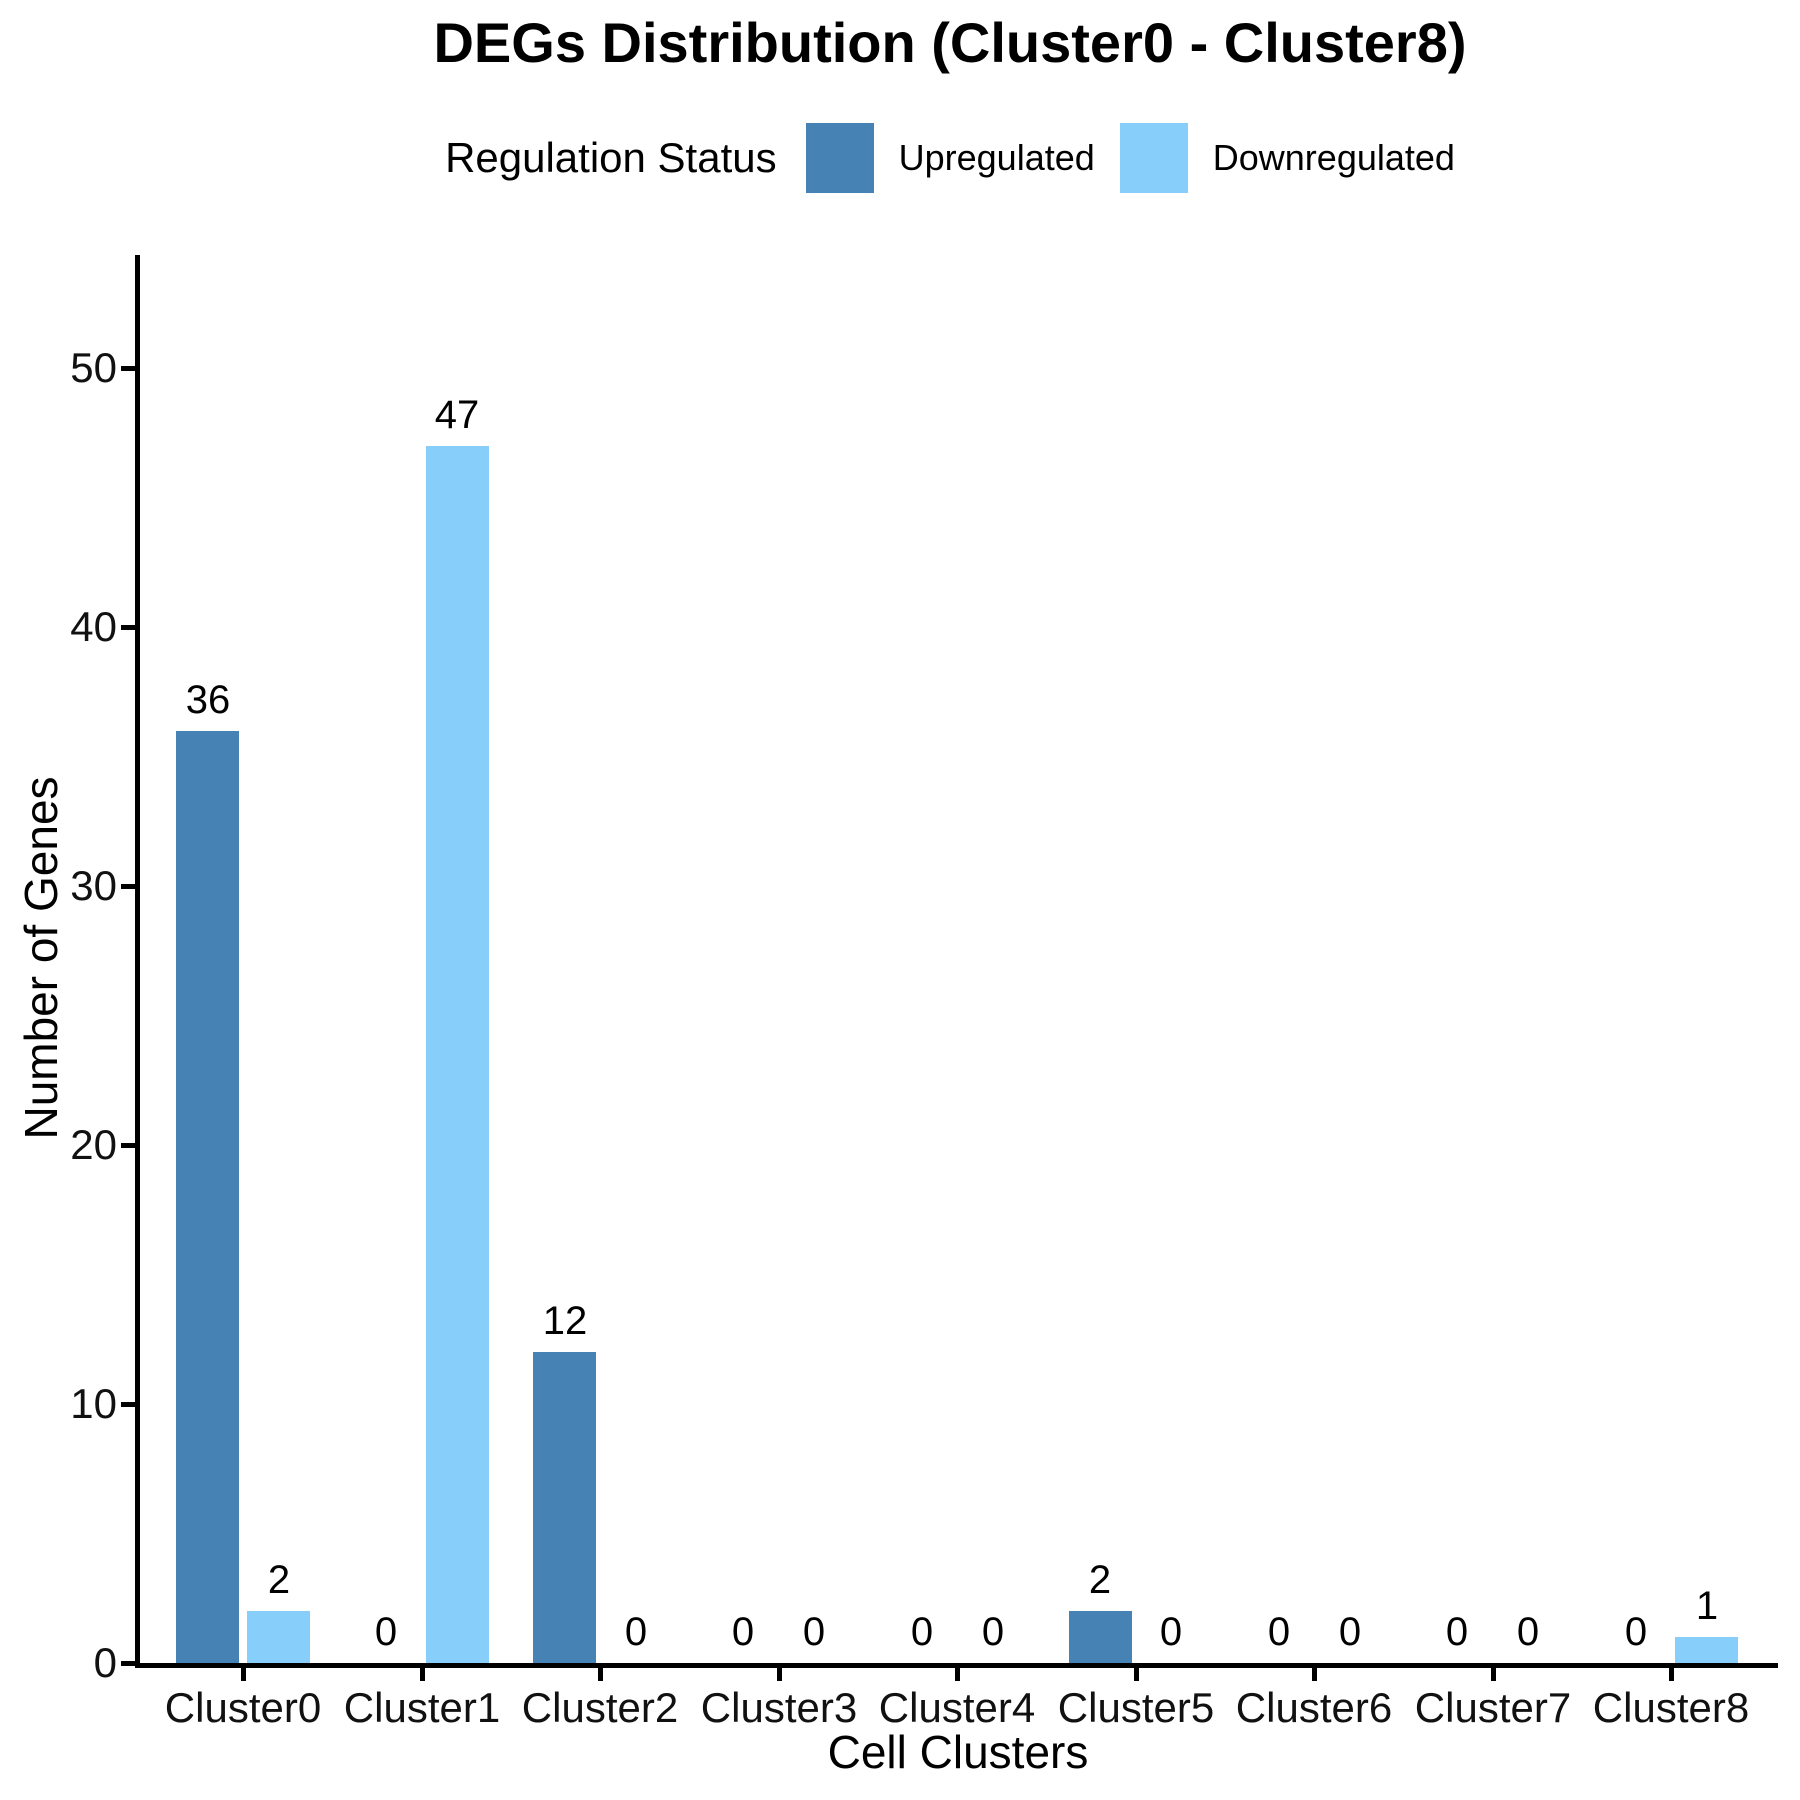 The image size is (1800, 1800). I want to click on bar-value-label-upregulated-cluster2: 12, so click(565, 1321).